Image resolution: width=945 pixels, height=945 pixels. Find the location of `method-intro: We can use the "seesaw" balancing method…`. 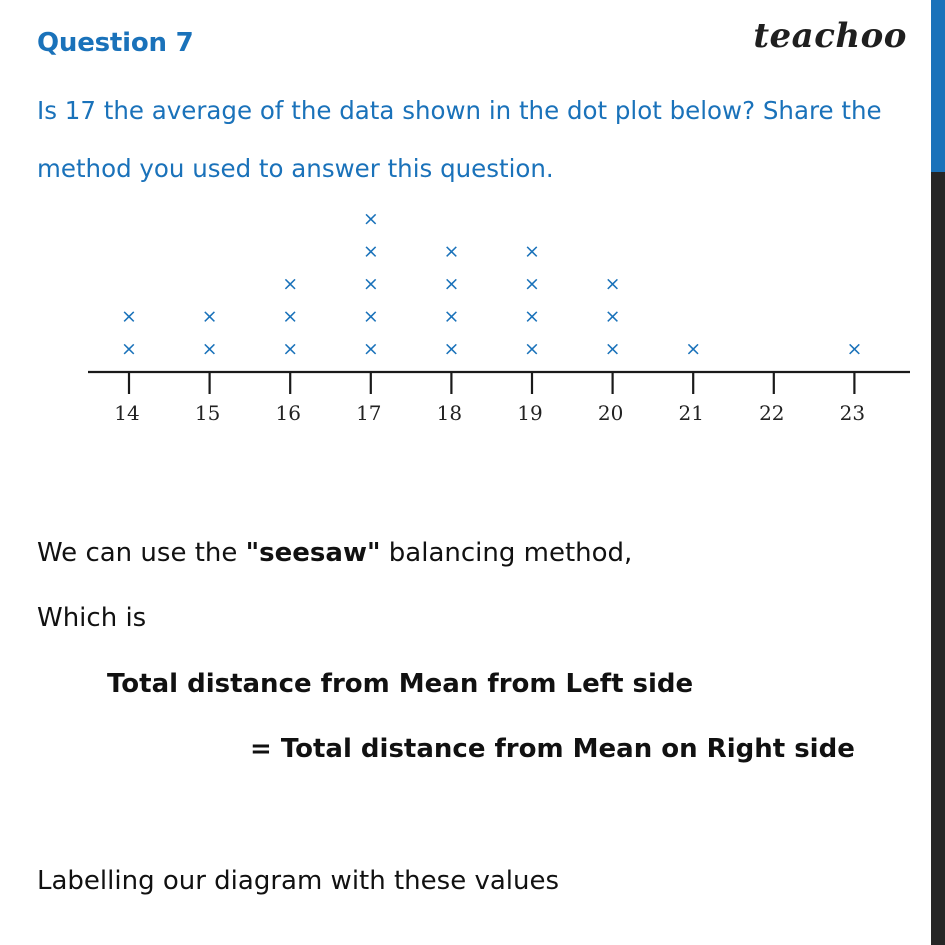

method-intro: We can use the "seesaw" balancing method… is located at coordinates (334, 553).